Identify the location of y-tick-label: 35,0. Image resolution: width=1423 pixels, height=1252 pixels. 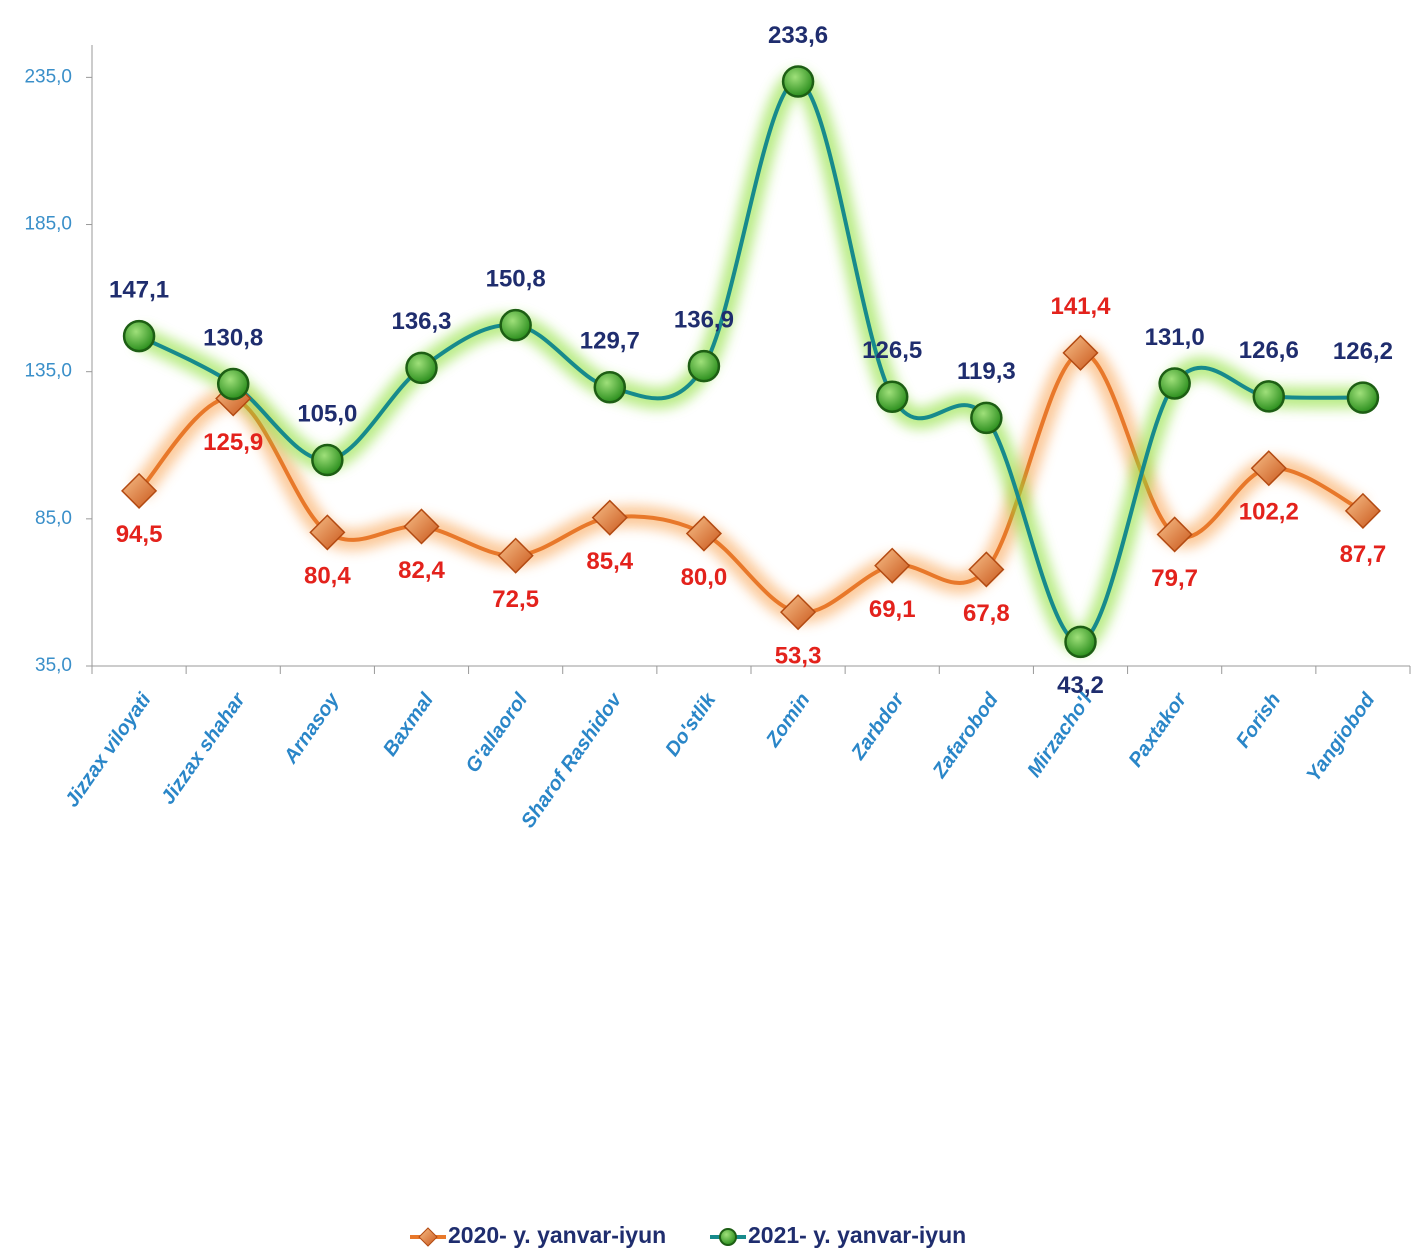
(53, 665).